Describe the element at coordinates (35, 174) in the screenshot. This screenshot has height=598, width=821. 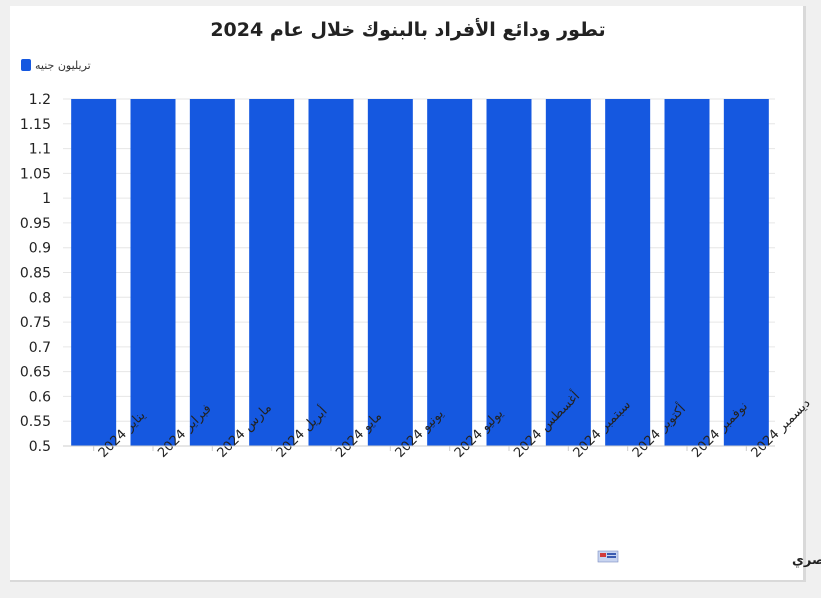
I see `y-tick-label: 1.05` at that location.